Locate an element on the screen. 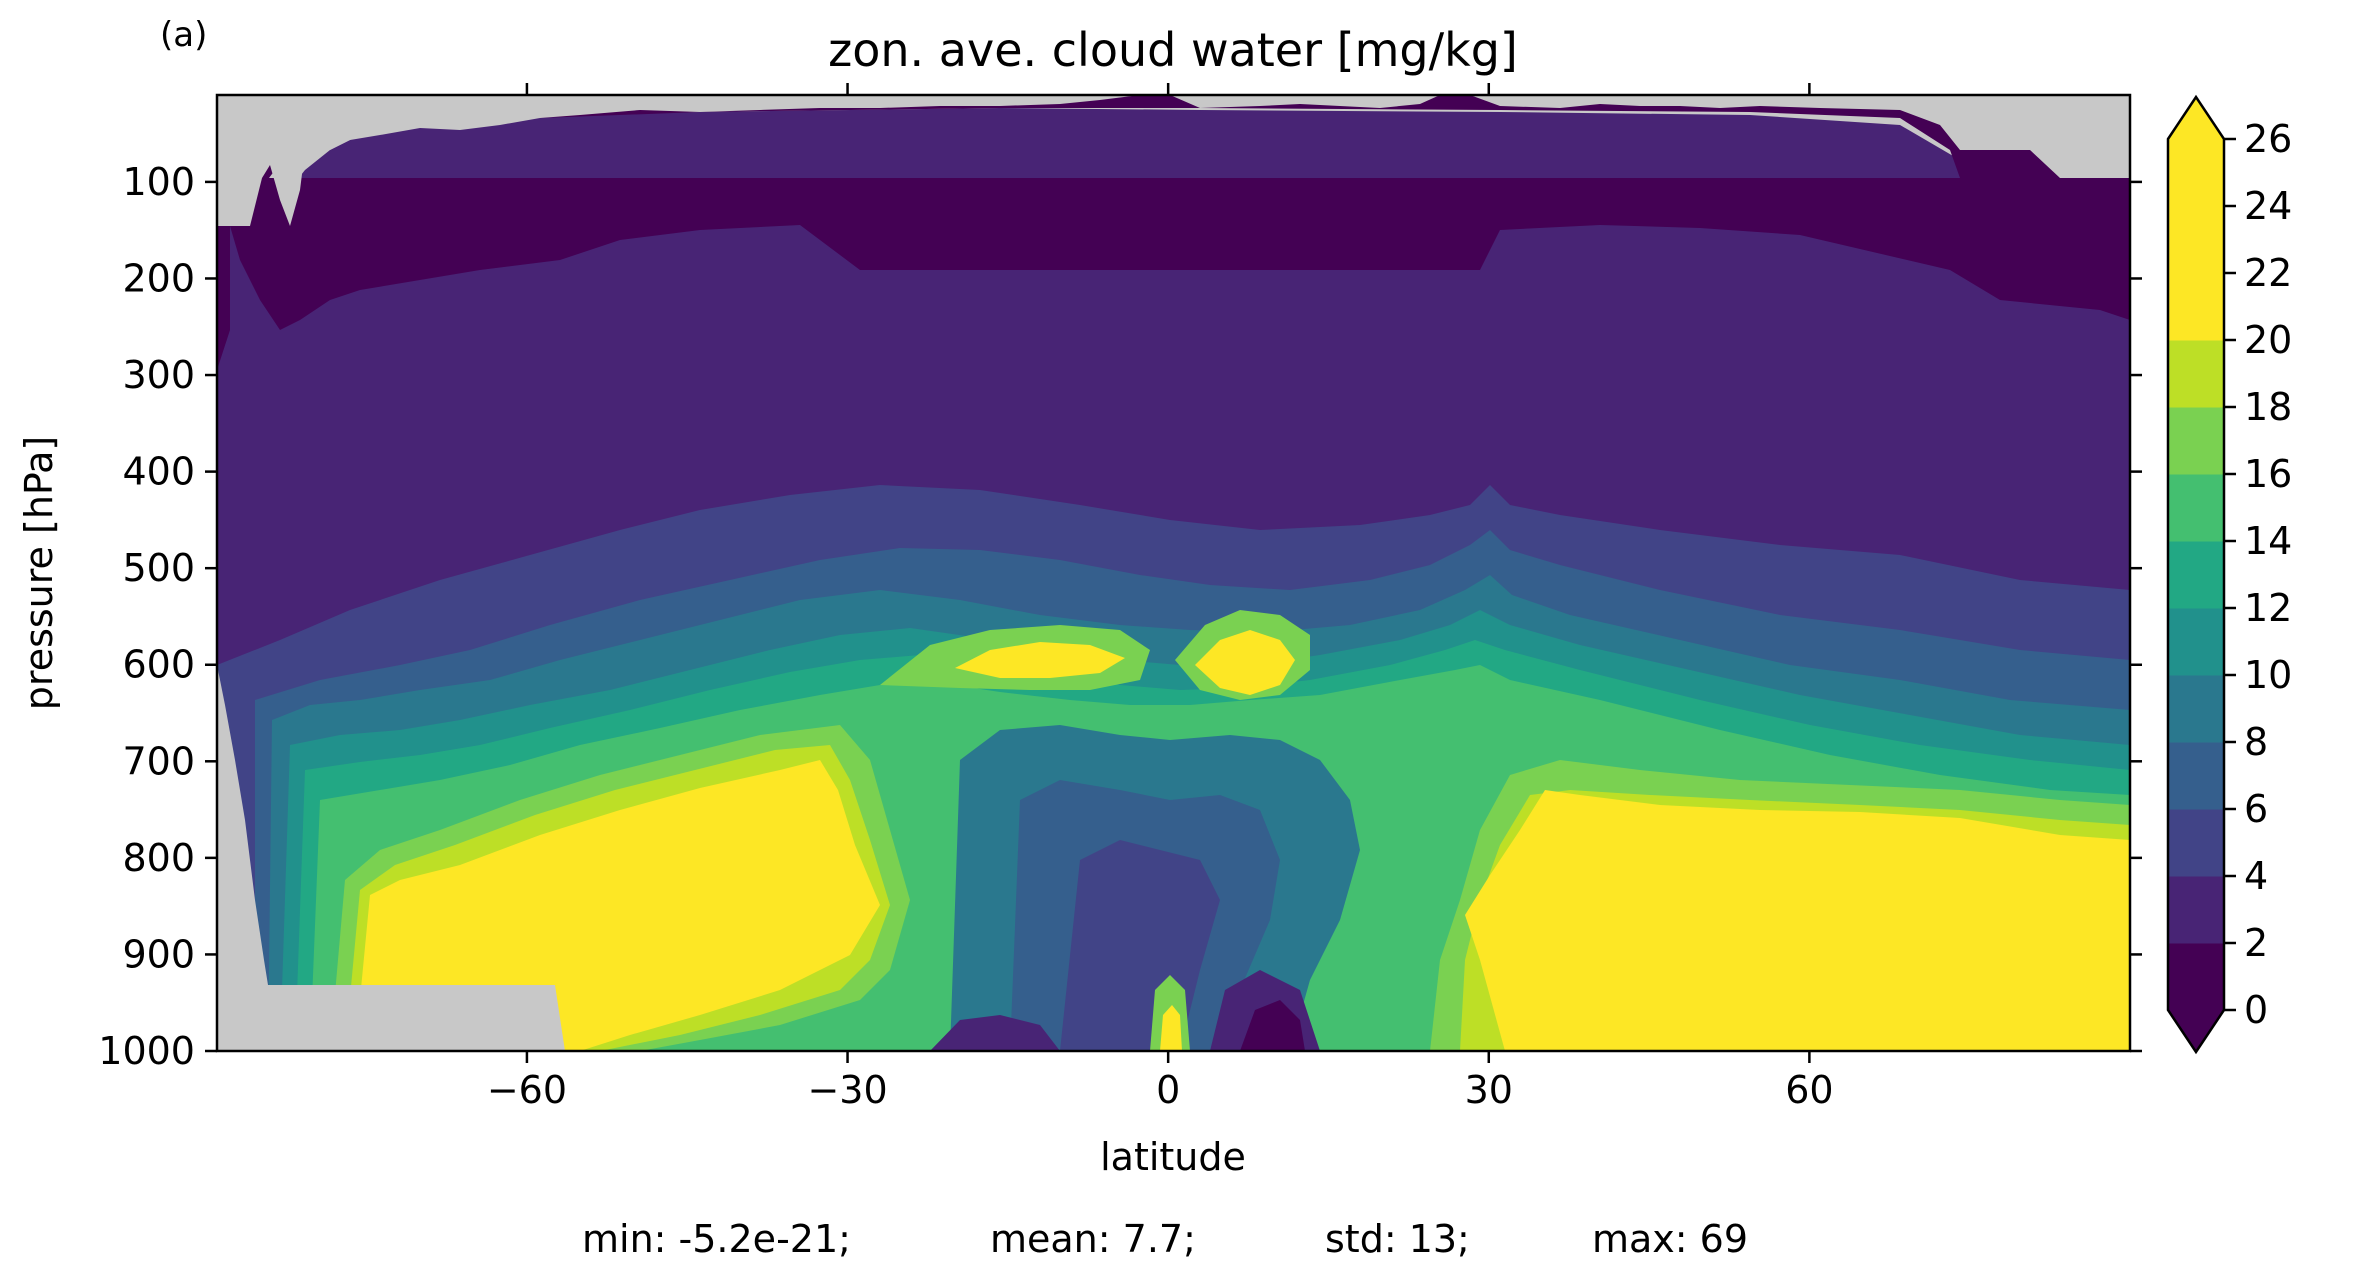 This screenshot has width=2362, height=1263. y-tick-label: 200 is located at coordinates (158, 278).